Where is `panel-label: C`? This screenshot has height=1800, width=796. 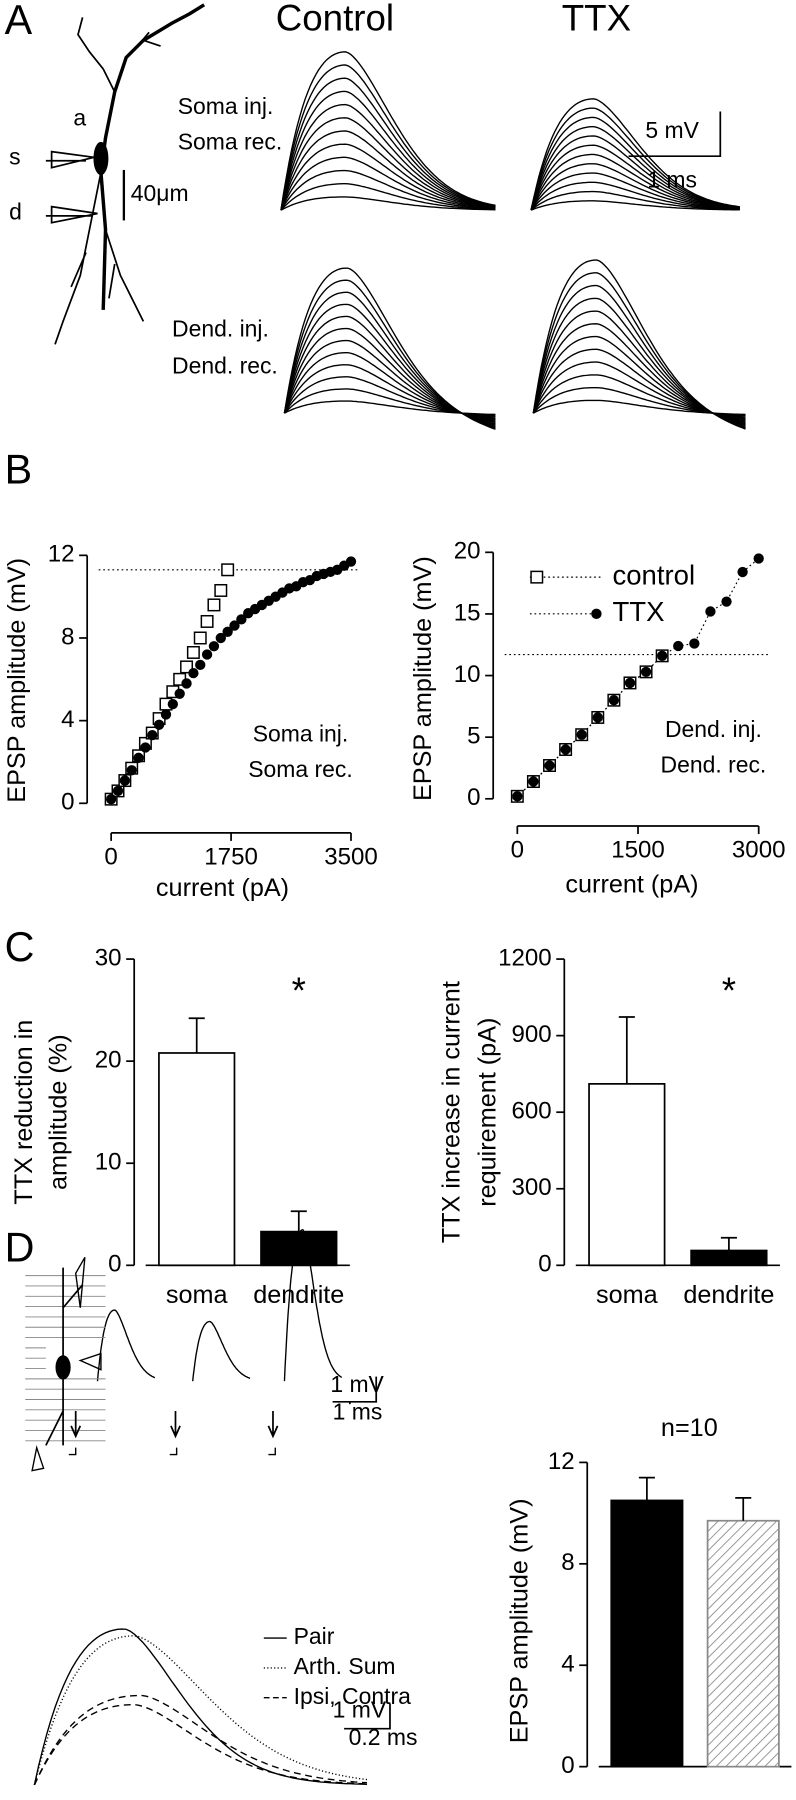
panel-label: C is located at coordinates (20, 947).